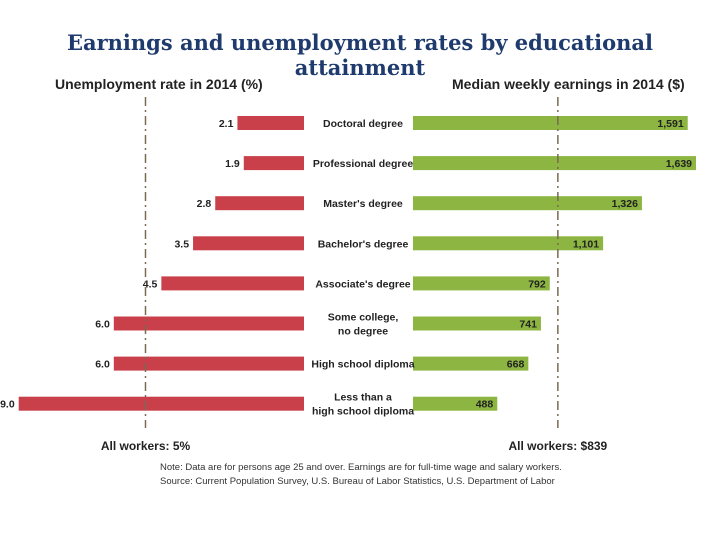 The width and height of the screenshot is (720, 540). I want to click on category-label-line: no degree, so click(363, 332).